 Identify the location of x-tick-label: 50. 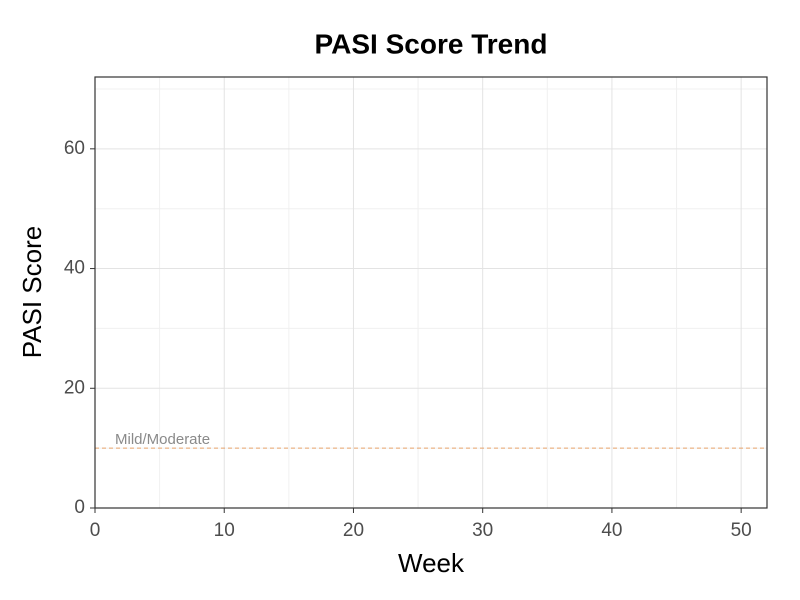
(741, 530).